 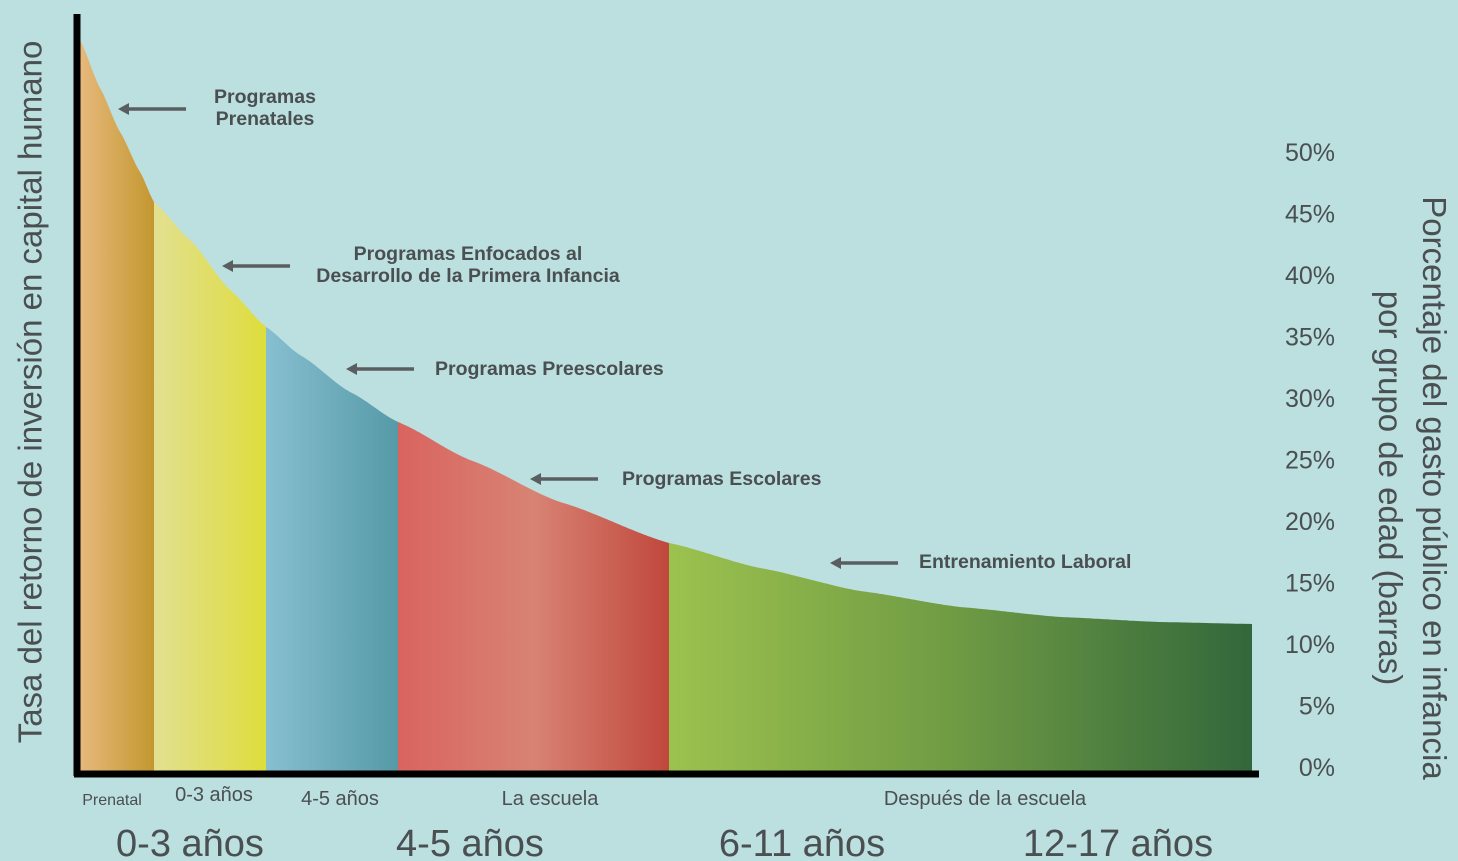 I want to click on y-axis-right-title-line-1: Porcentaje del gasto público en infancia, so click(x=1434, y=488).